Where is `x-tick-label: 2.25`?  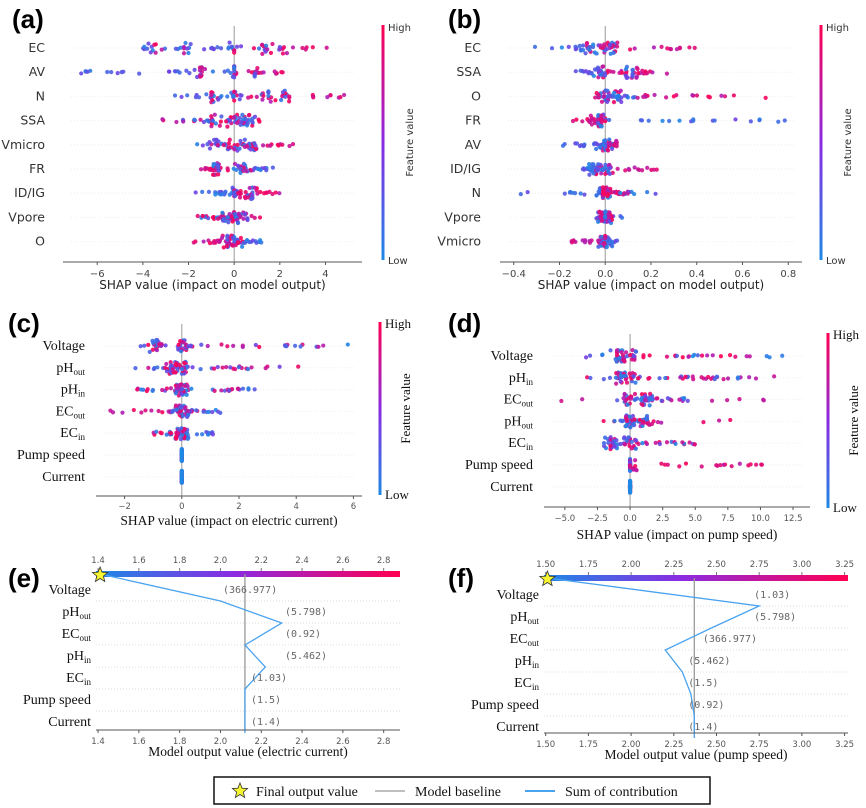
x-tick-label: 2.25 is located at coordinates (673, 745).